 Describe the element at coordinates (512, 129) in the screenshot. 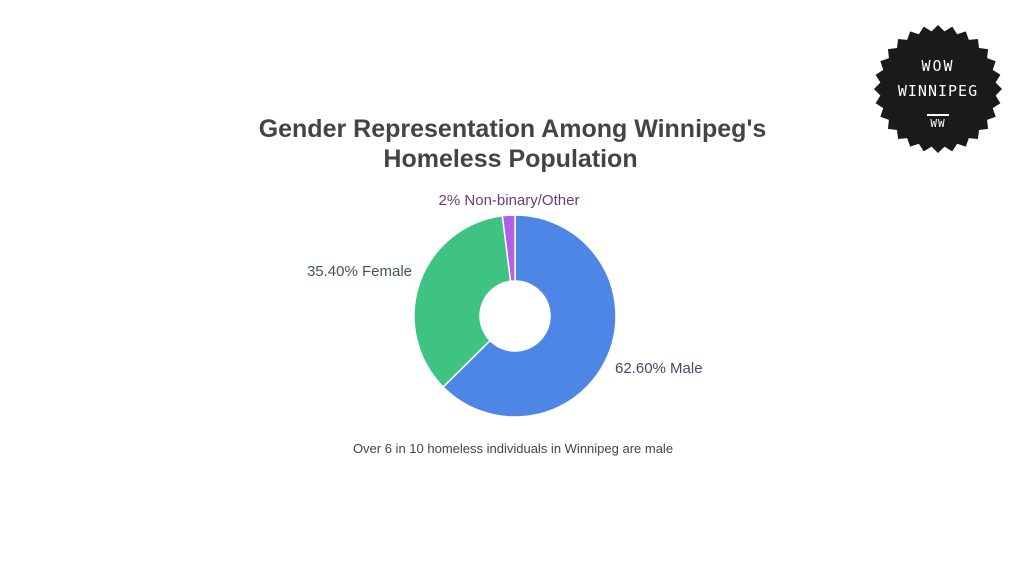

I see `chart-title-line-1: Gender Representation Among Winnipeg's` at that location.